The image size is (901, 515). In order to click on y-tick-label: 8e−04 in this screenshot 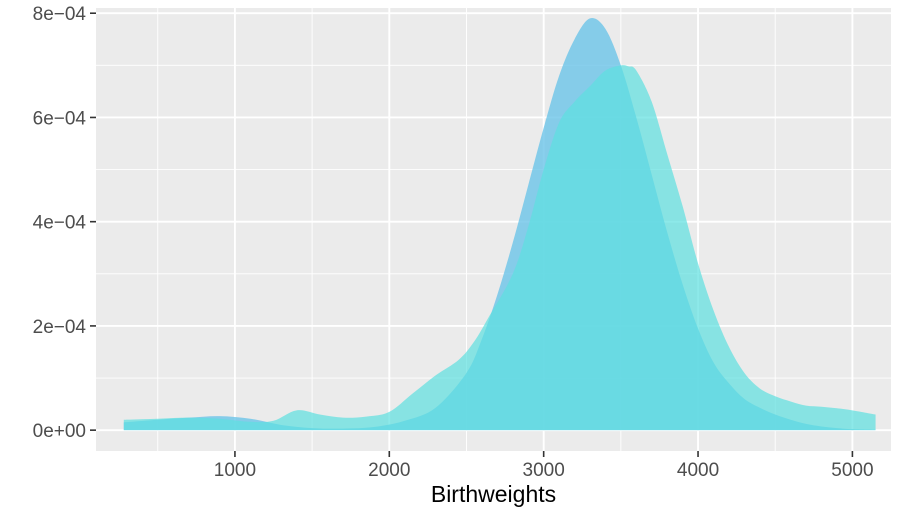, I will do `click(60, 14)`.